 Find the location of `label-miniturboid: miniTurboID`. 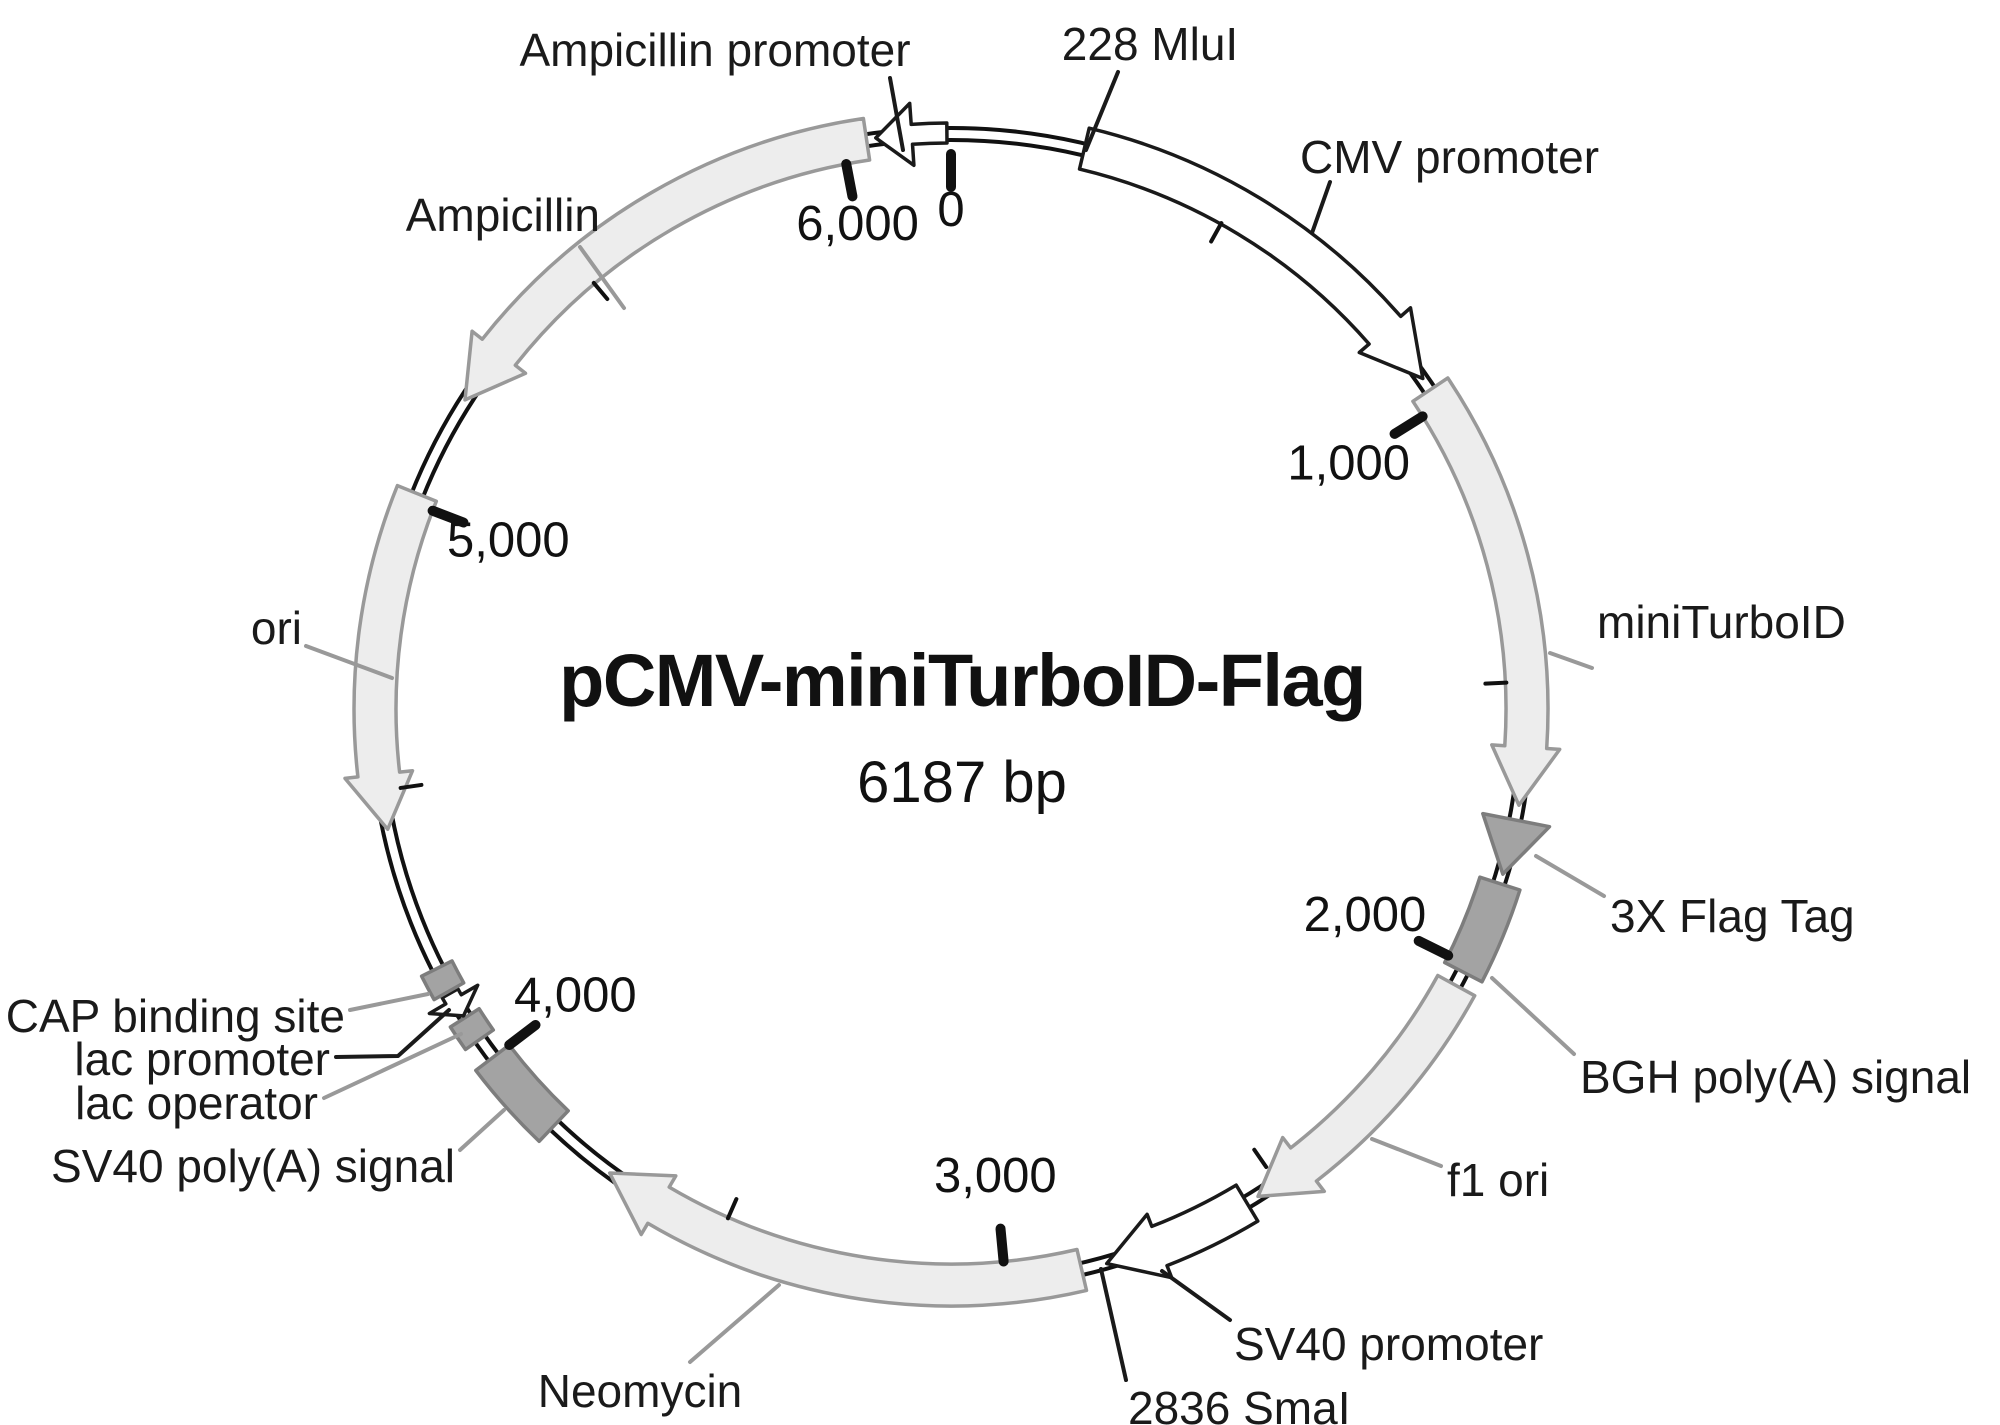

label-miniturboid: miniTurboID is located at coordinates (1721, 622).